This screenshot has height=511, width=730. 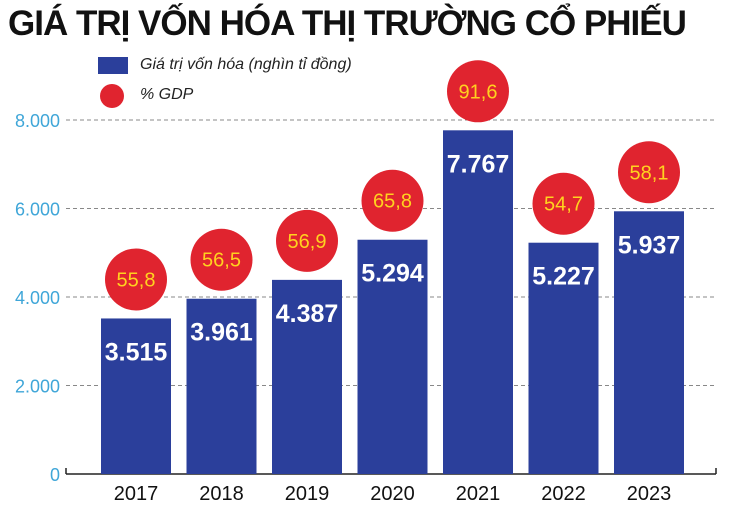 I want to click on bar-value-label: 7.767, so click(x=478, y=164).